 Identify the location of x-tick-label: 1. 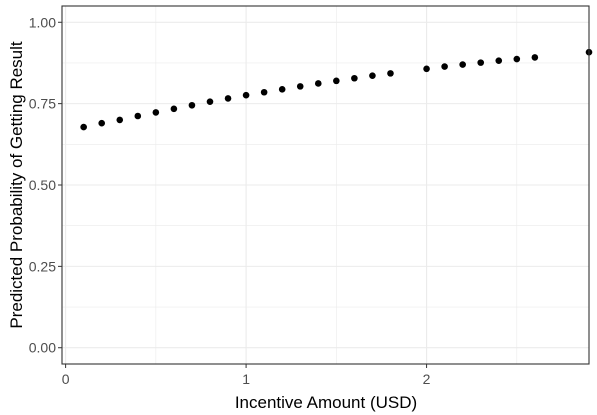
(246, 379).